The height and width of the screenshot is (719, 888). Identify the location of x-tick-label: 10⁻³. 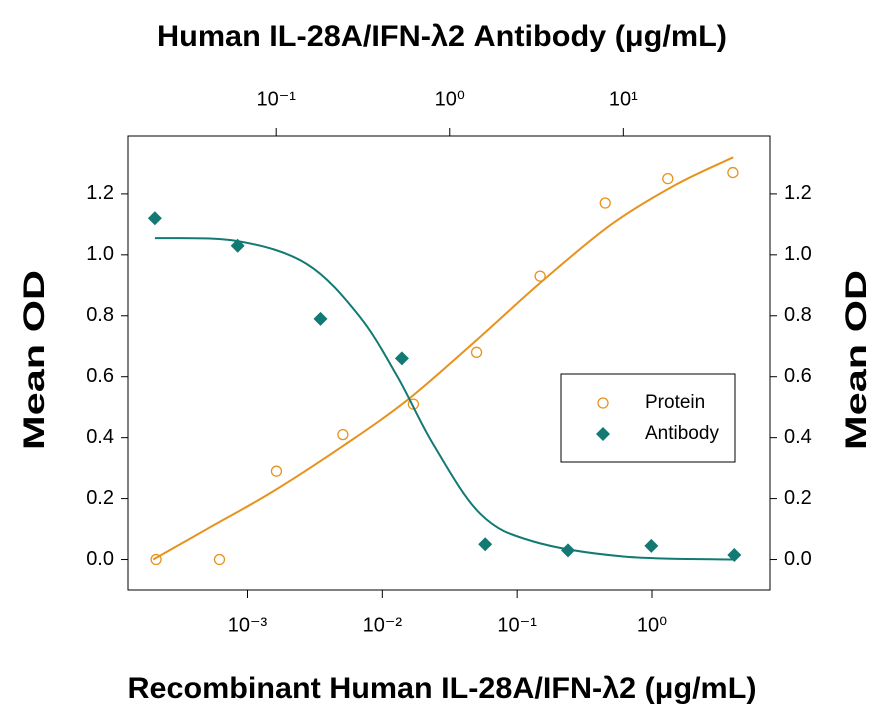
(248, 625).